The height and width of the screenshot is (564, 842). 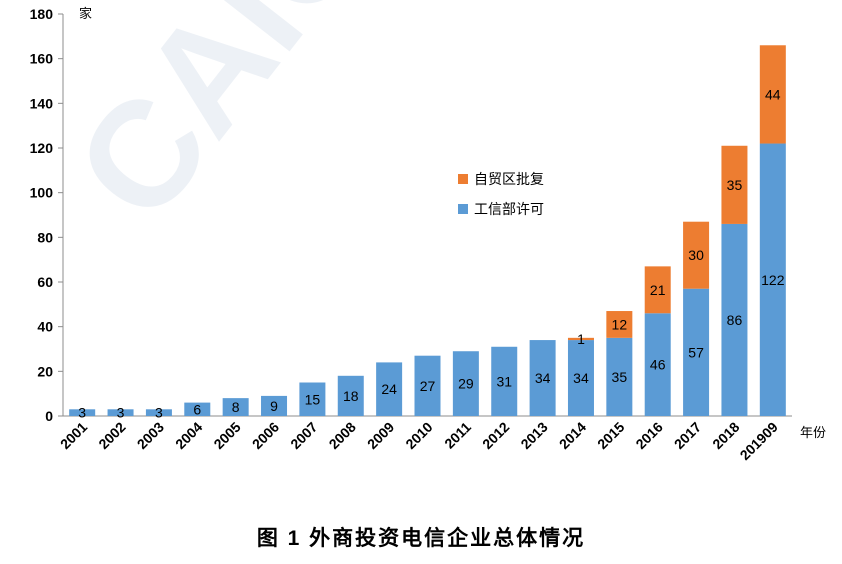 I want to click on y-tick-label: 80, so click(x=45, y=237).